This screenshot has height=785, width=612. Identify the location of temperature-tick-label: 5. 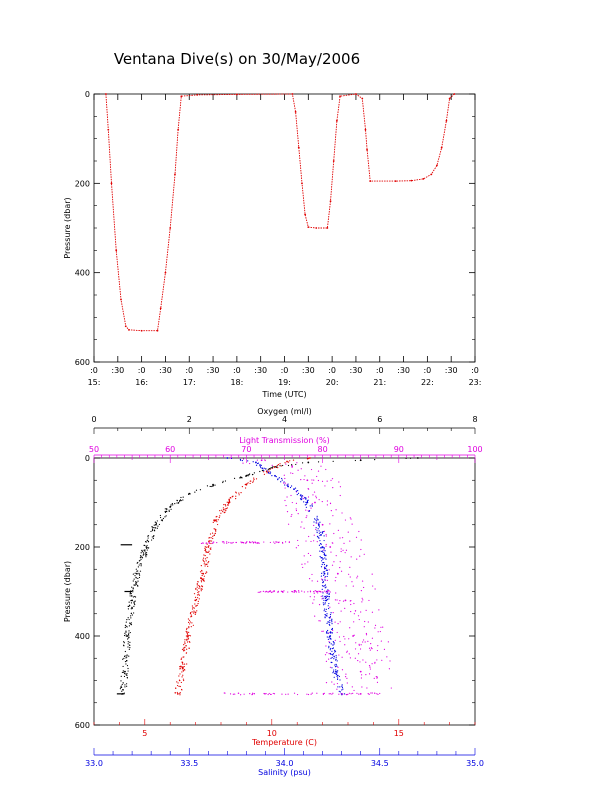
(144, 733).